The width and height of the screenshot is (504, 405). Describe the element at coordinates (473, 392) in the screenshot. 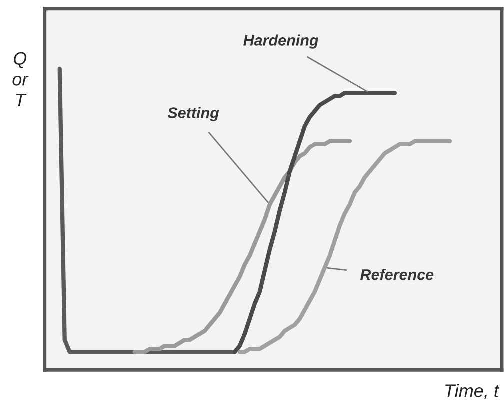

I see `x-axis-title: Time, t` at that location.